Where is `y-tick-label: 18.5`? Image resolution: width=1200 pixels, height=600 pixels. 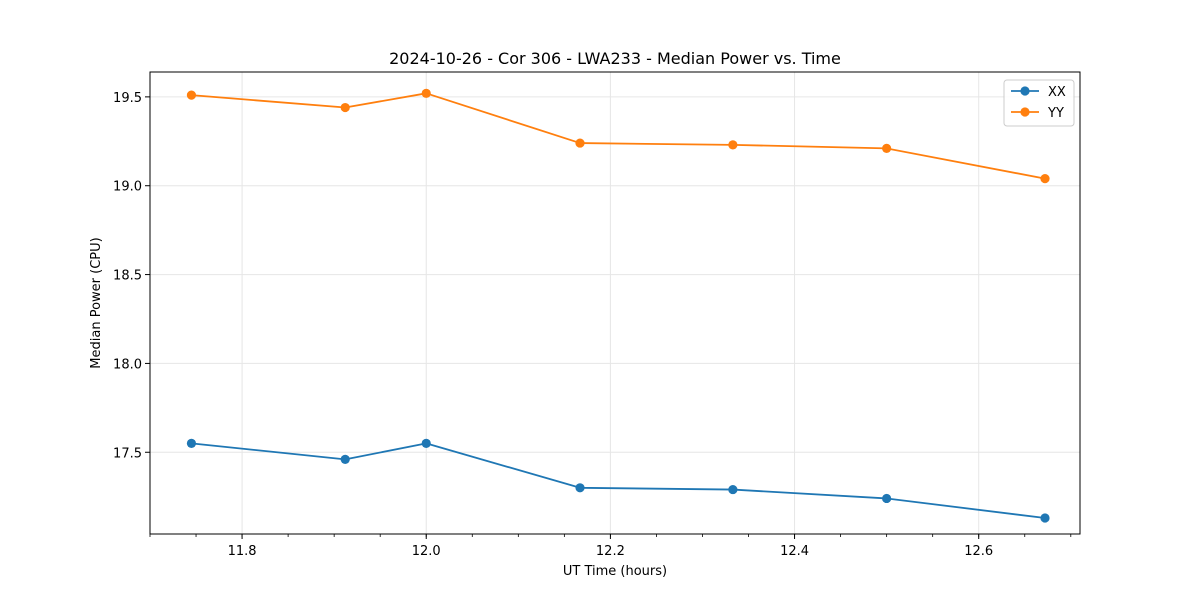 y-tick-label: 18.5 is located at coordinates (127, 276).